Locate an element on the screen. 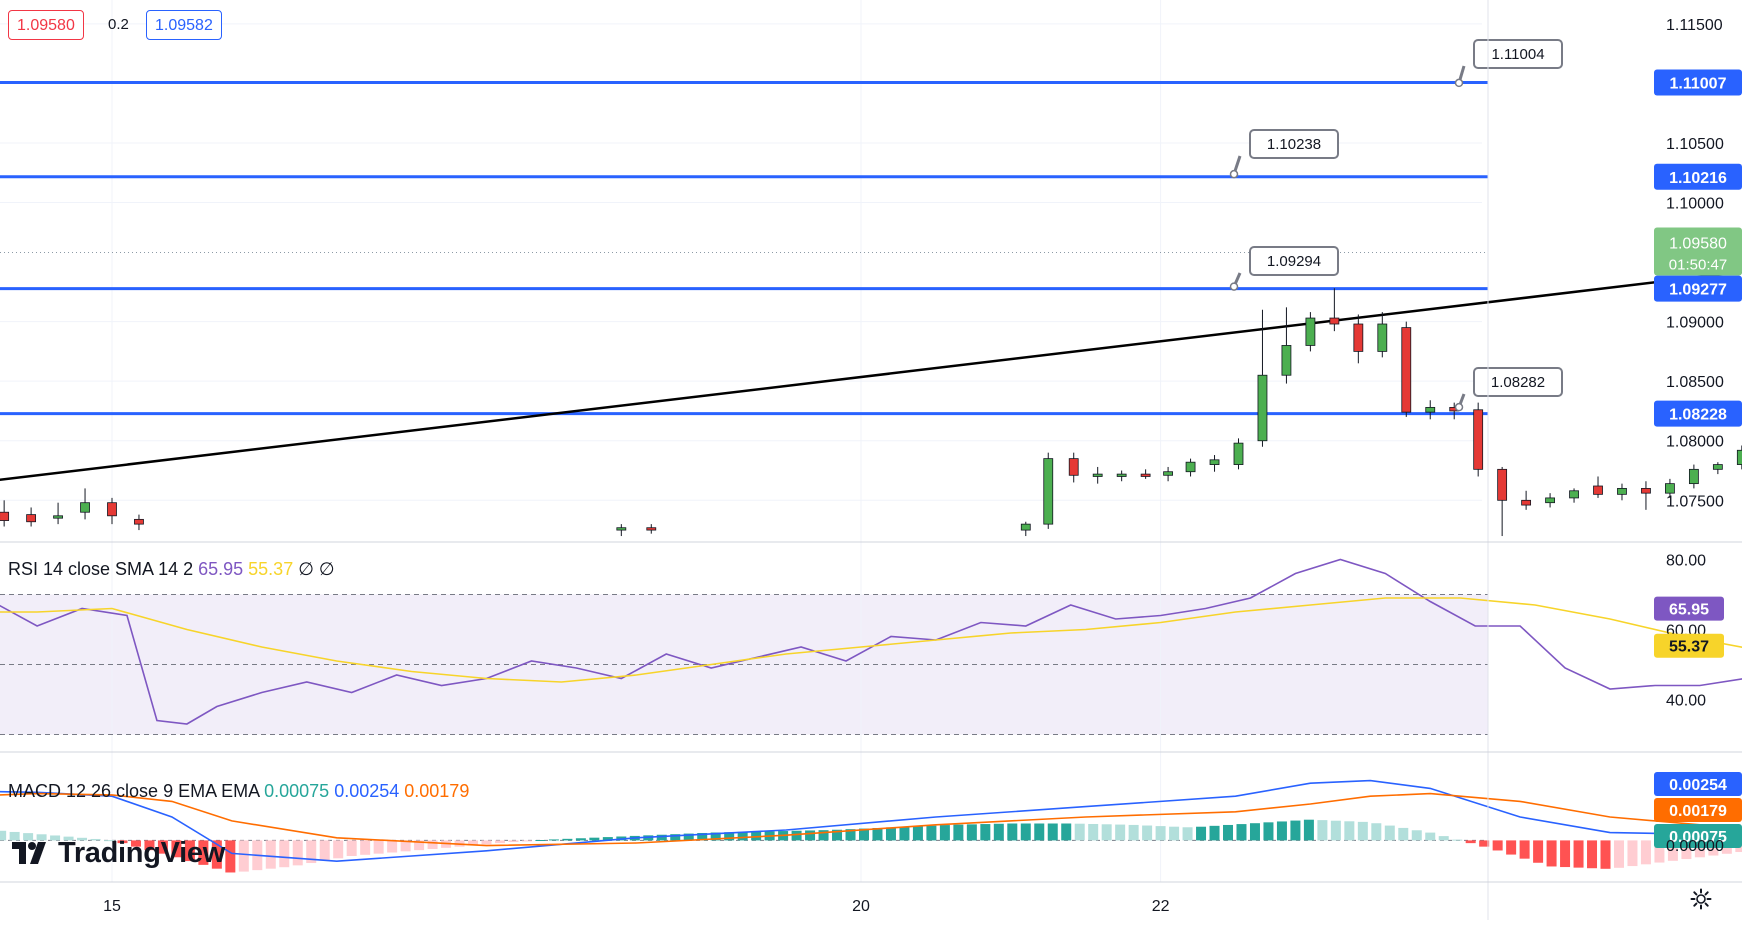 The image size is (1742, 925). price-tick-label: 1.09000 is located at coordinates (1695, 323).